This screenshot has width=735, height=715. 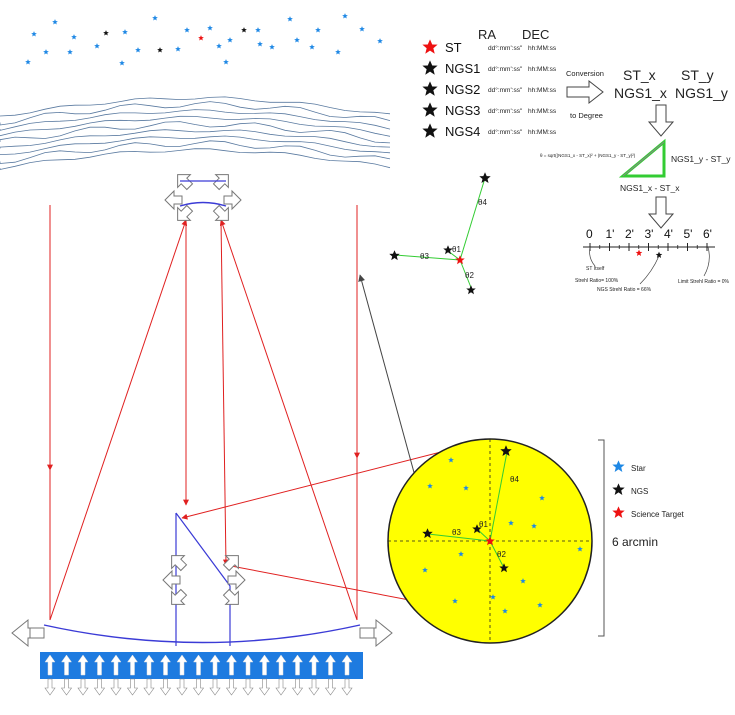 I want to click on sky-star-field, so click(x=204, y=39).